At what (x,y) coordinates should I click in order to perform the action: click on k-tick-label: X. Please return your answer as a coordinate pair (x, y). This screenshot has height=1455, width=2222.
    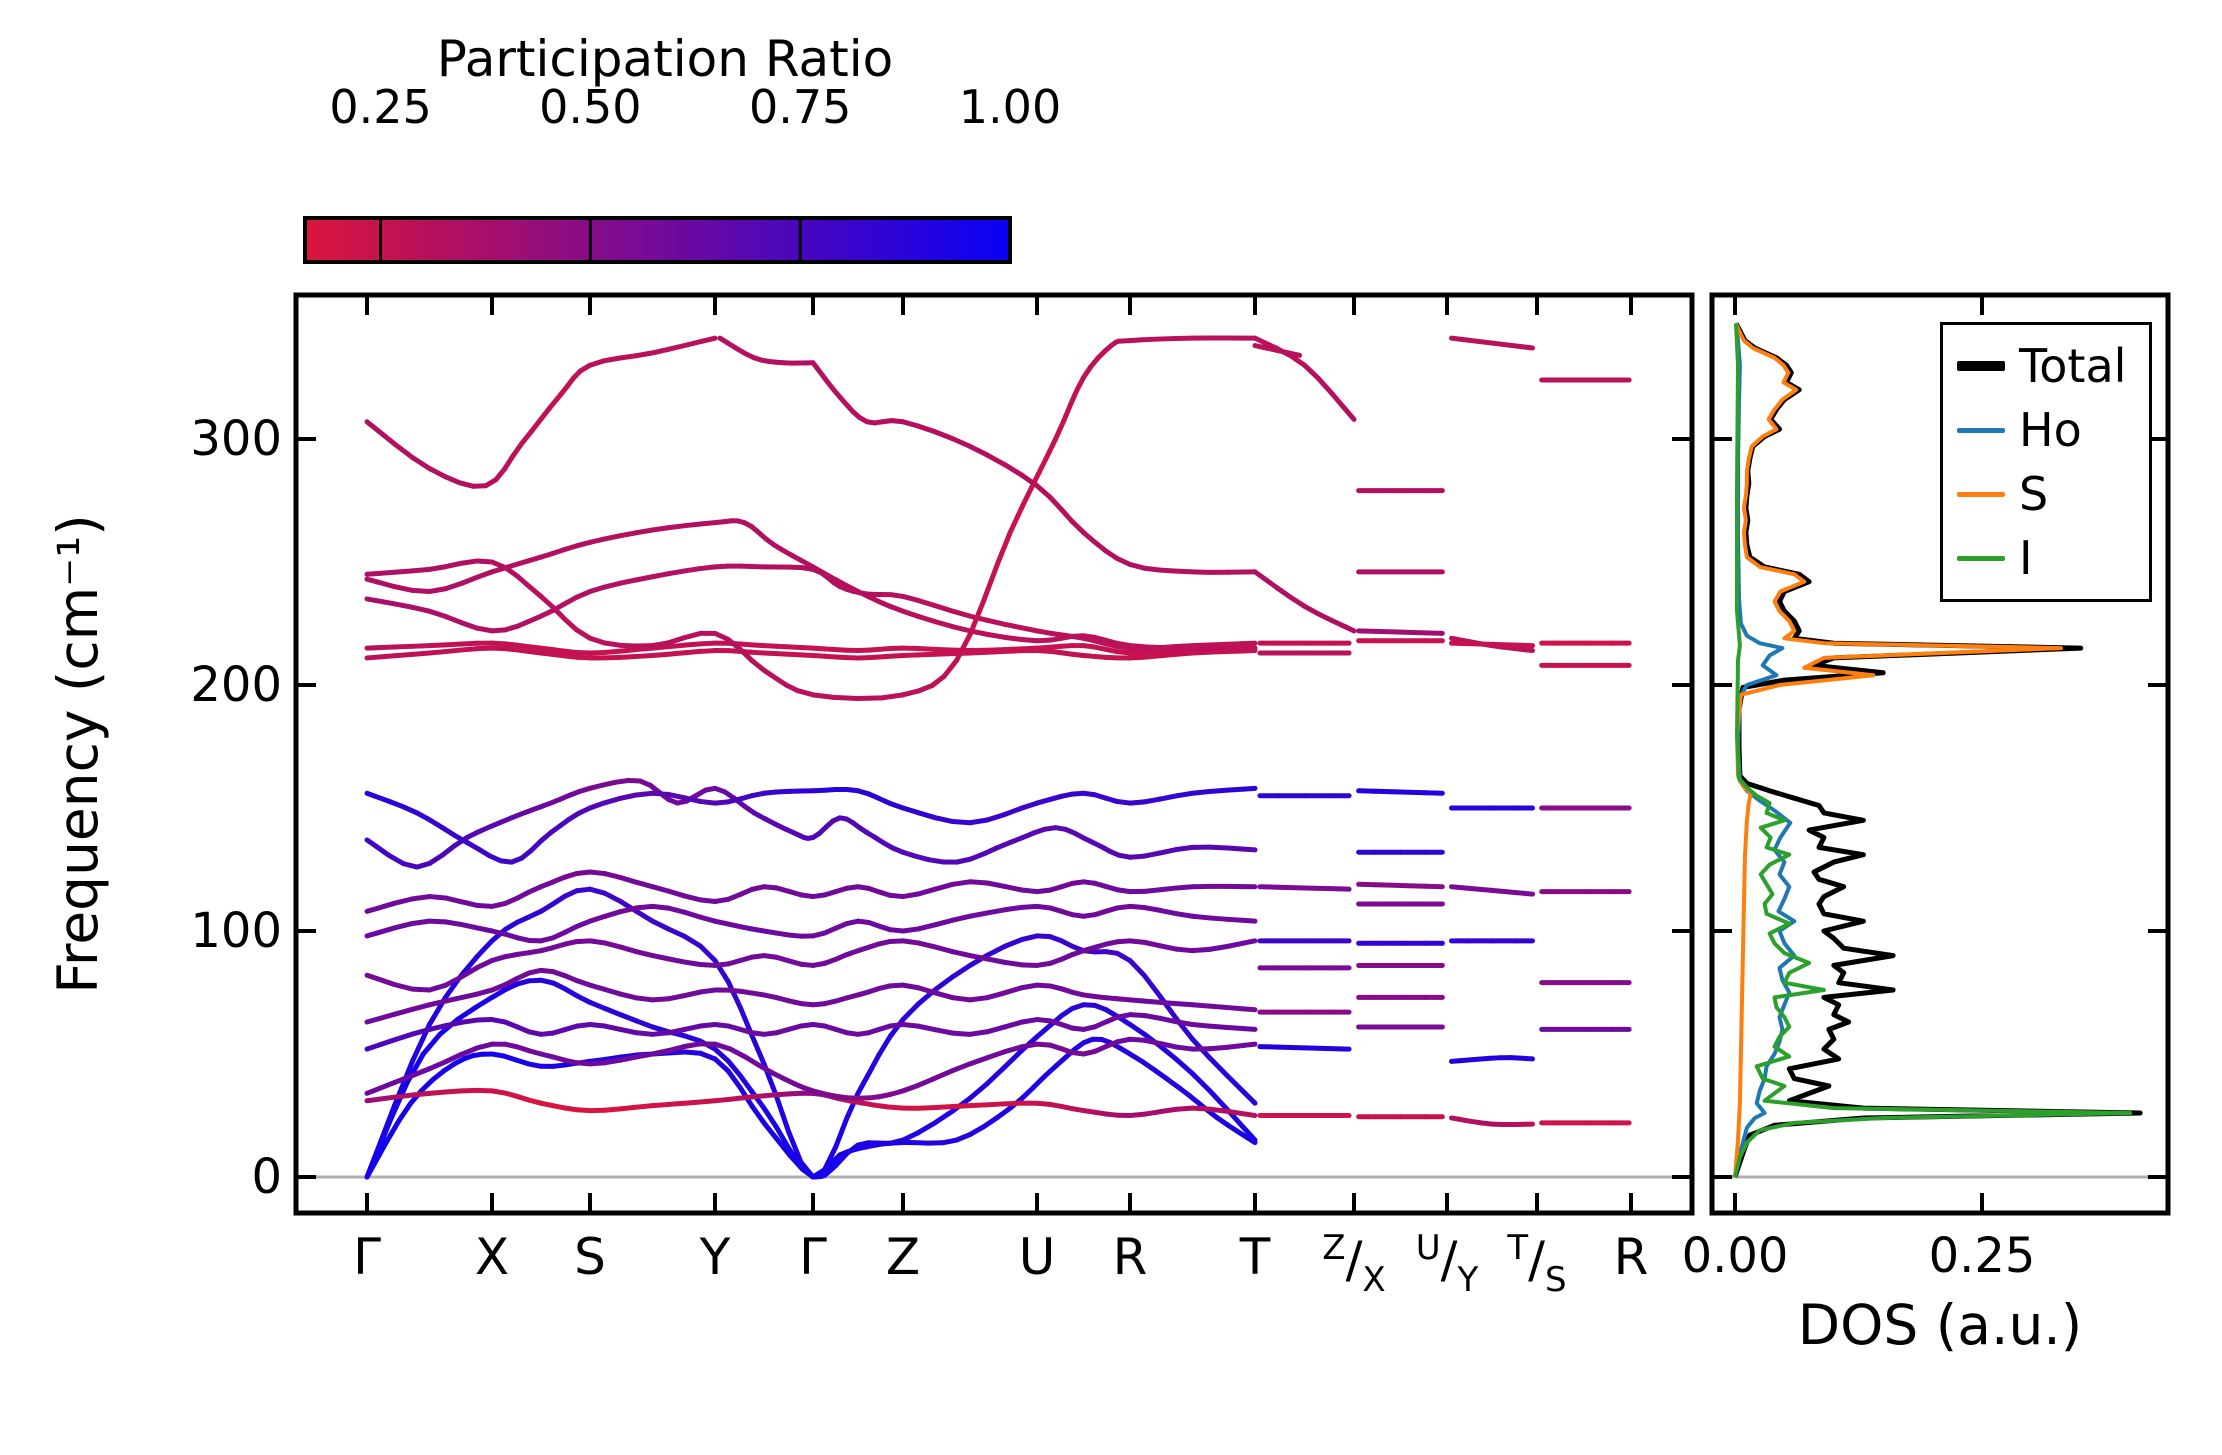
    Looking at the image, I should click on (492, 1257).